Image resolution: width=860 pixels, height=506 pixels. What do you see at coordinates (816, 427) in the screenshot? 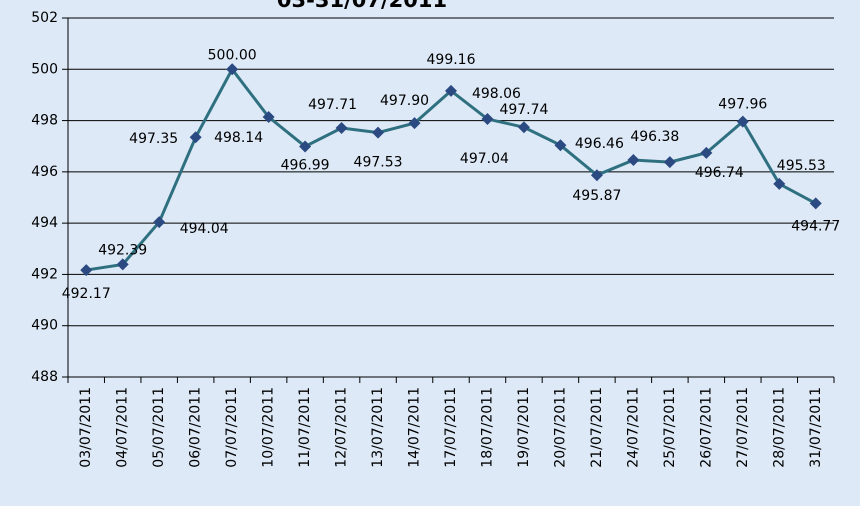
I see `x-tick-label: 31/07/2011` at bounding box center [816, 427].